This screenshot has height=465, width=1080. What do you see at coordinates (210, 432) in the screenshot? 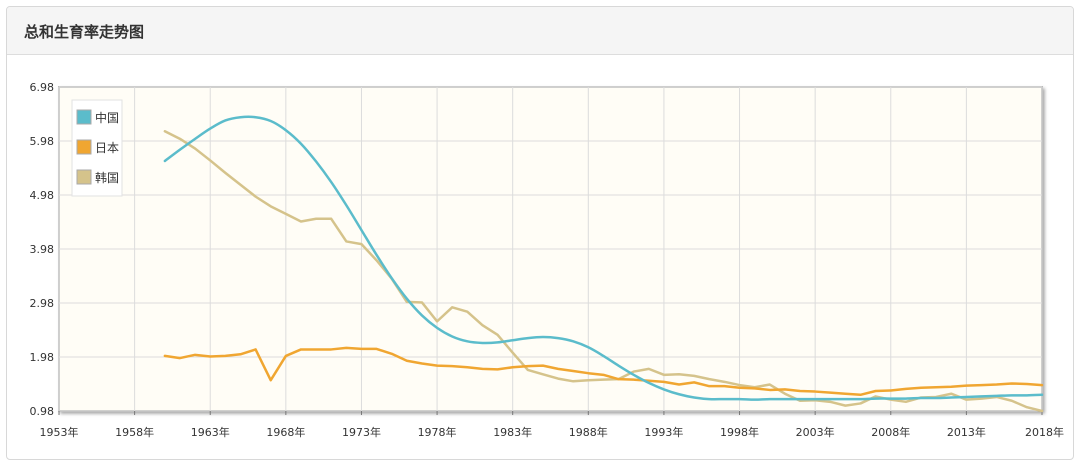
I see `x-tick-label: 1963年` at bounding box center [210, 432].